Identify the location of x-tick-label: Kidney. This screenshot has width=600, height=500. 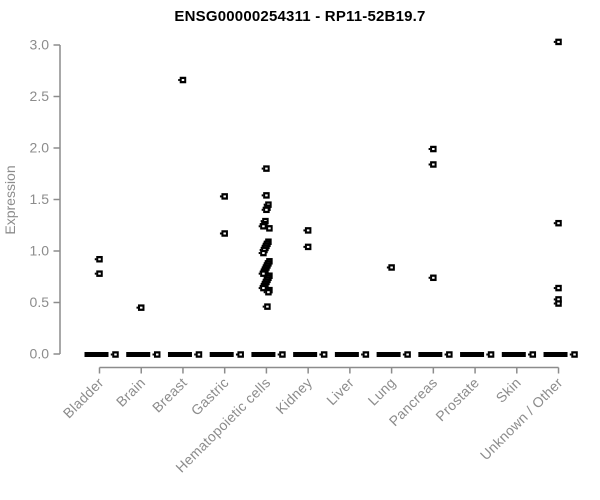
(293, 395).